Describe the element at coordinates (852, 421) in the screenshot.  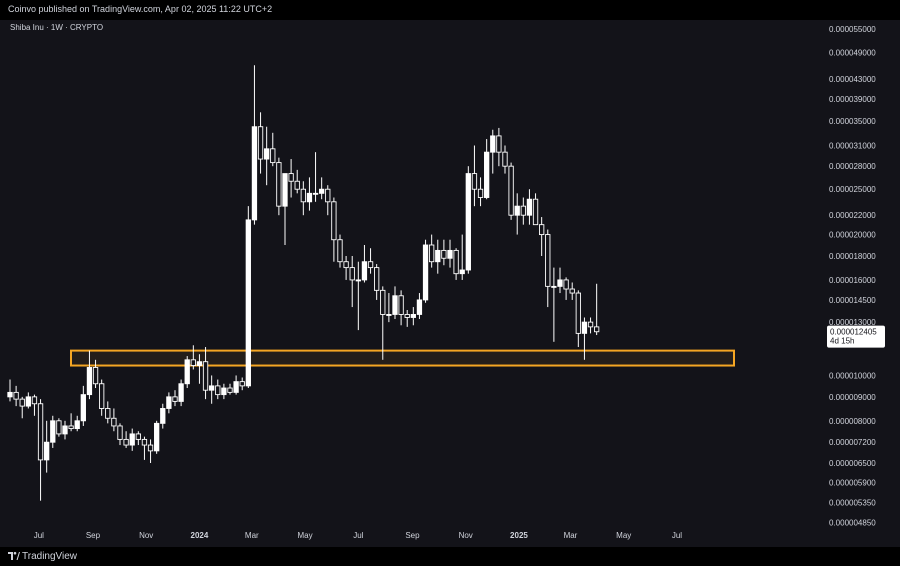
I see `y-tick-label: 0.000008000` at that location.